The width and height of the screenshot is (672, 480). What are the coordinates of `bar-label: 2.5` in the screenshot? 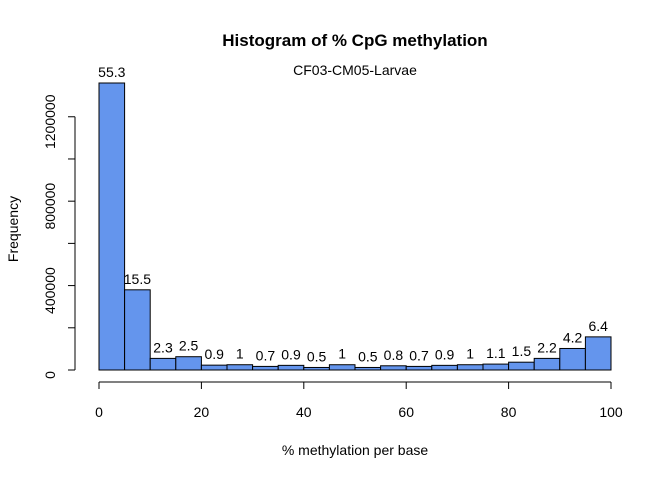 It's located at (189, 346).